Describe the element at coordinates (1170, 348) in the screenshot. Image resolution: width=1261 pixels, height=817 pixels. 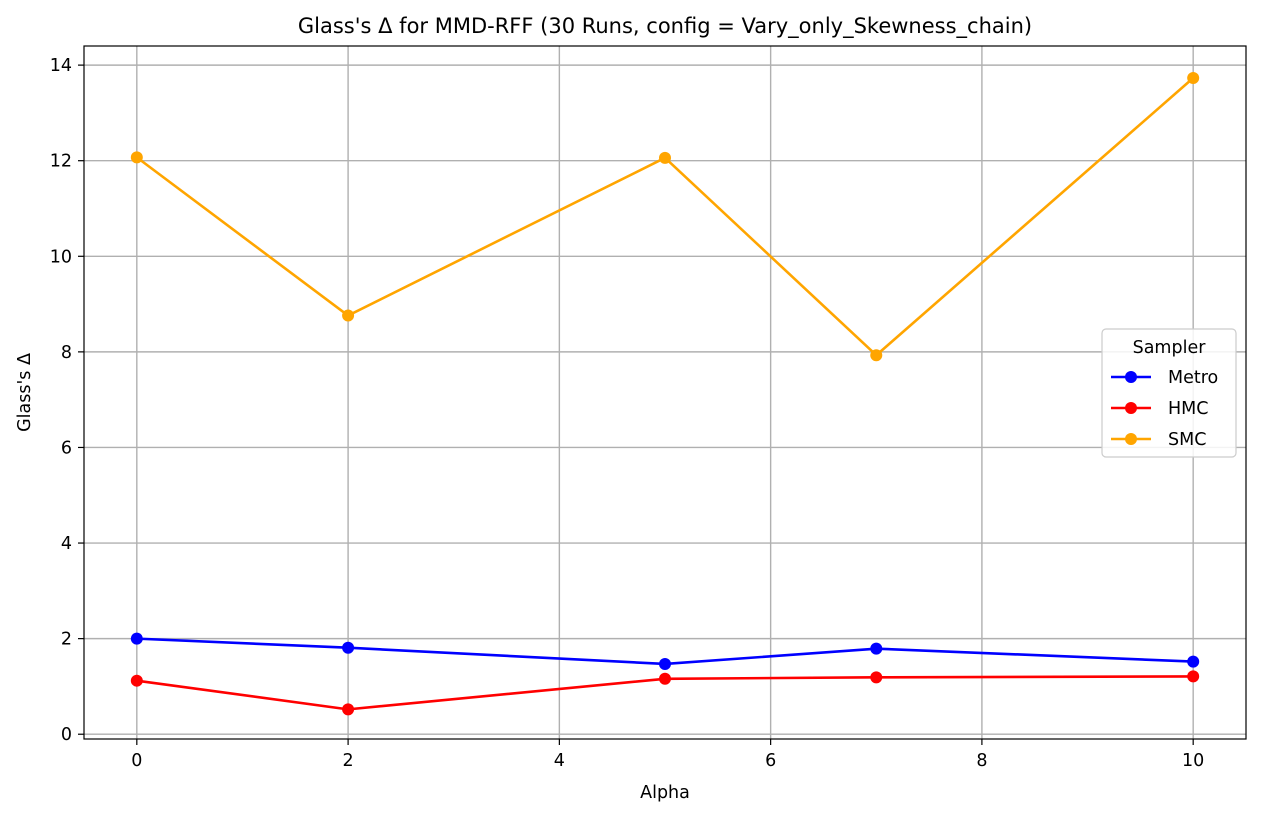
I see `legend-title: Sampler` at that location.